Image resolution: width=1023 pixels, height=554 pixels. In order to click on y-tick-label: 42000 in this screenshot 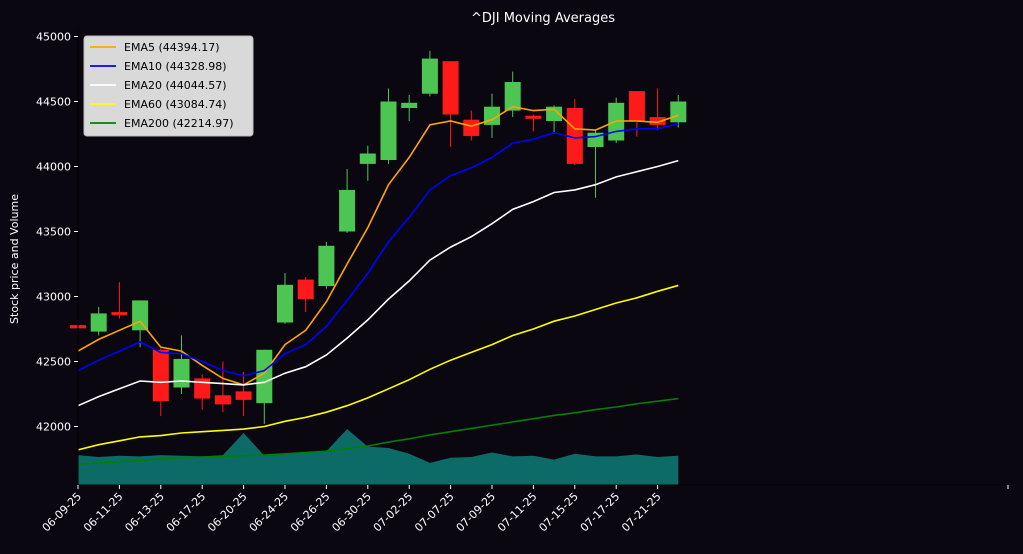, I will do `click(53, 427)`.